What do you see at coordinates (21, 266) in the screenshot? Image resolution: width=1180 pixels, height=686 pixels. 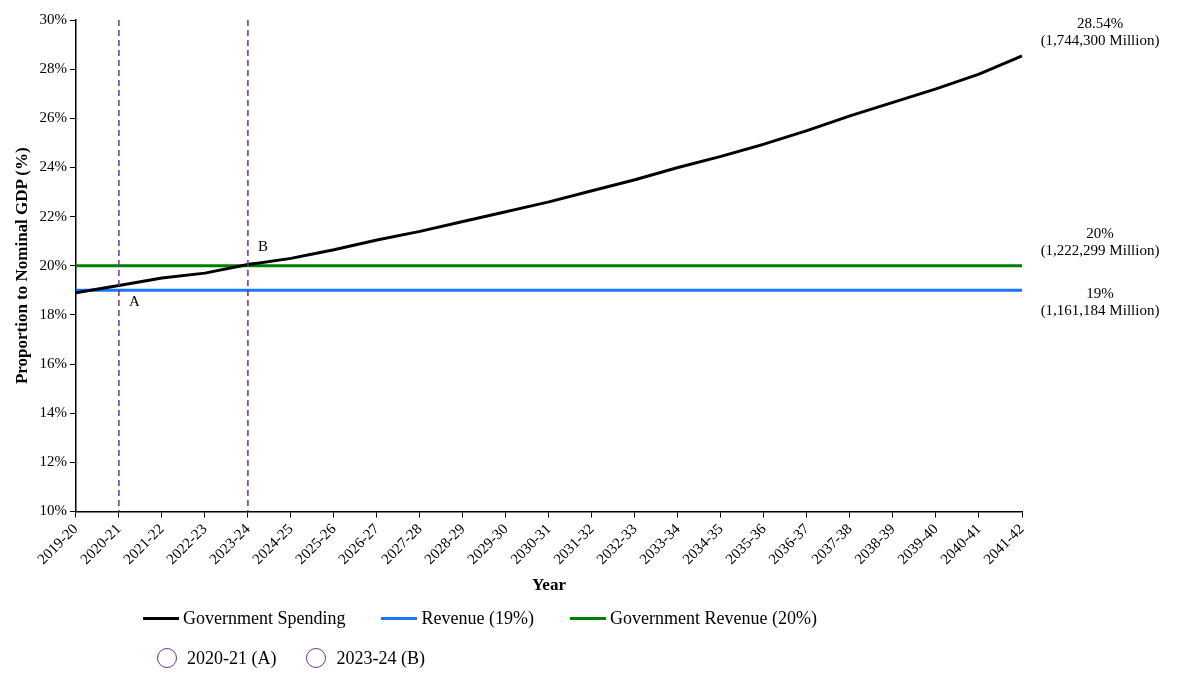 I see `y-axis-title: Proportion to Nominal GDP (%)` at bounding box center [21, 266].